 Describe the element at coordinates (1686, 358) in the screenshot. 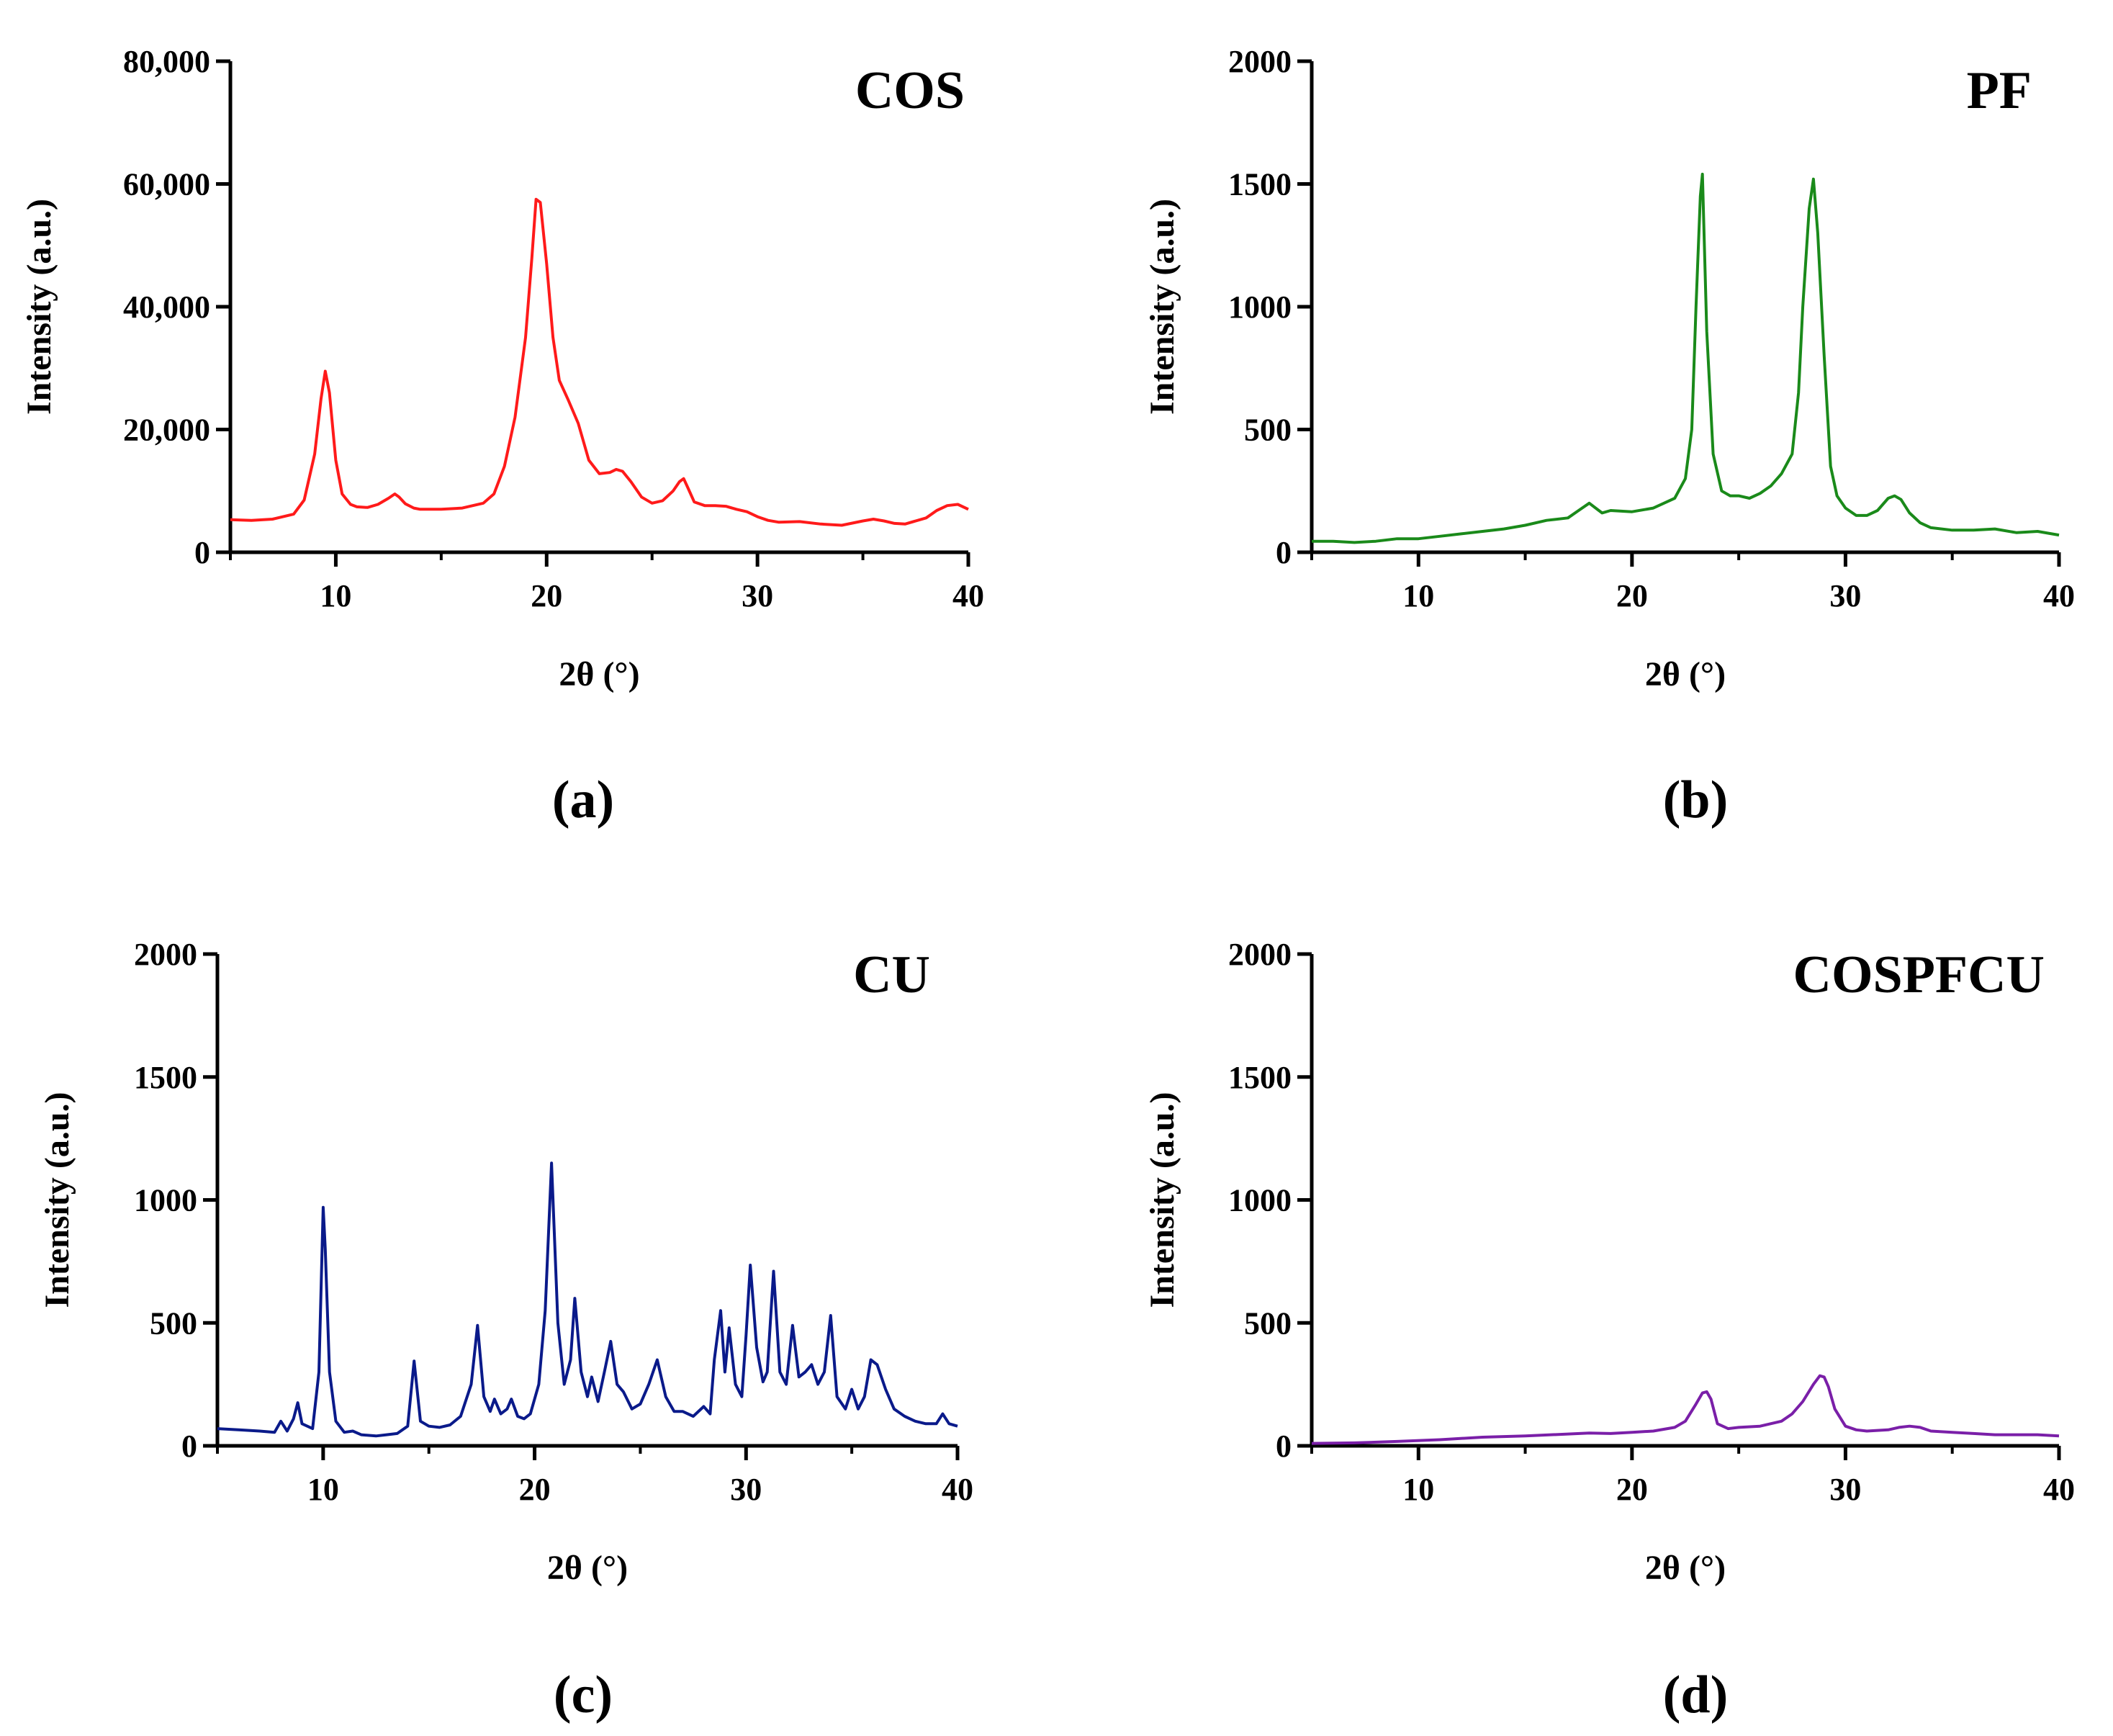

I see `series-line-pf` at that location.